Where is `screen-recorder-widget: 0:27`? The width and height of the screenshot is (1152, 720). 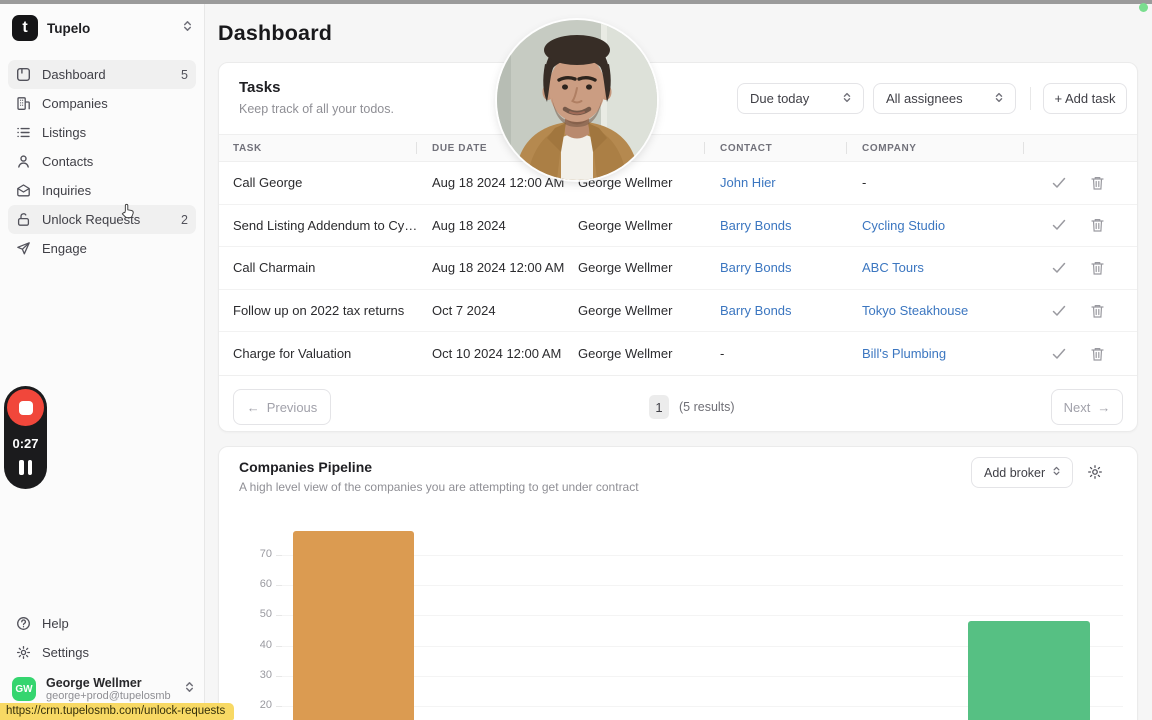
screen-recorder-widget: 0:27 is located at coordinates (25, 437).